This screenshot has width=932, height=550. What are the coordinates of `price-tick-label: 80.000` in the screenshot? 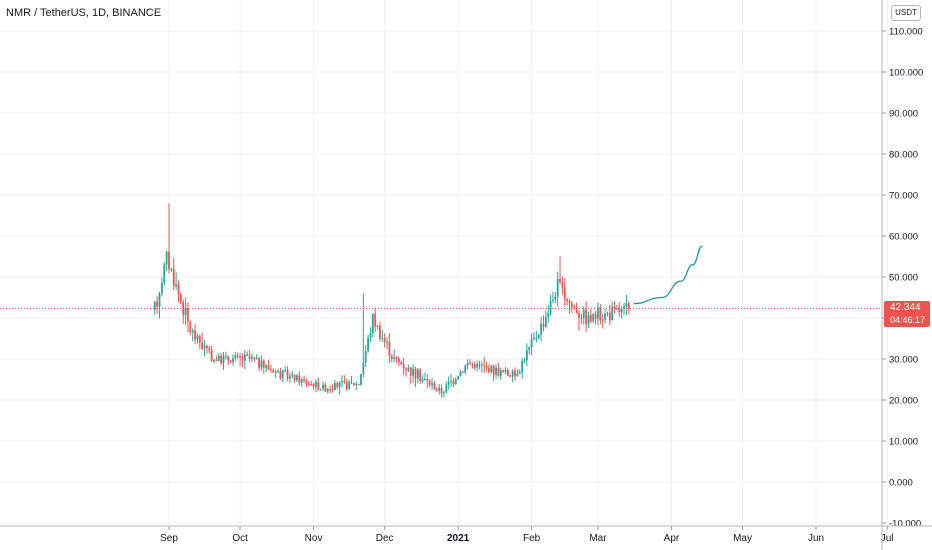 It's located at (903, 155).